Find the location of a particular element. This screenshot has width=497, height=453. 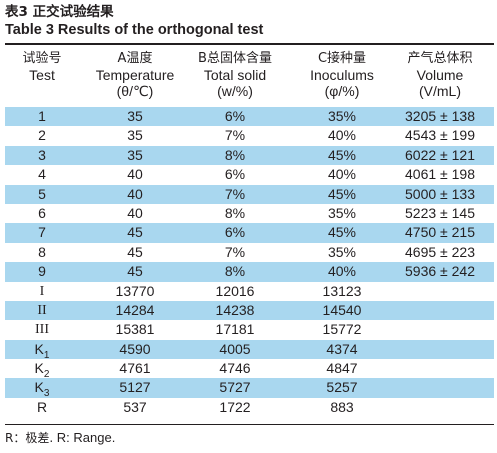

table-cell: 4543 ± 199 is located at coordinates (440, 135).